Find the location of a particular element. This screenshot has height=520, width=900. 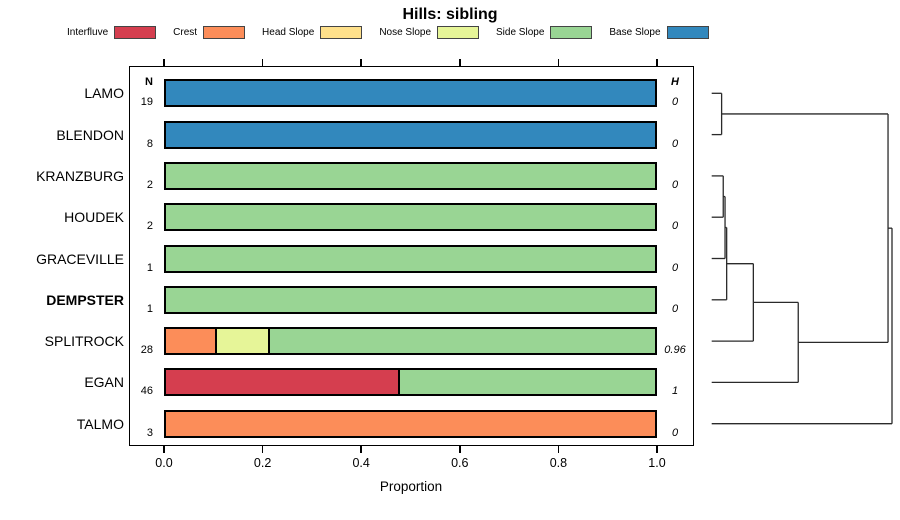

bar-row-graceville is located at coordinates (410, 258).